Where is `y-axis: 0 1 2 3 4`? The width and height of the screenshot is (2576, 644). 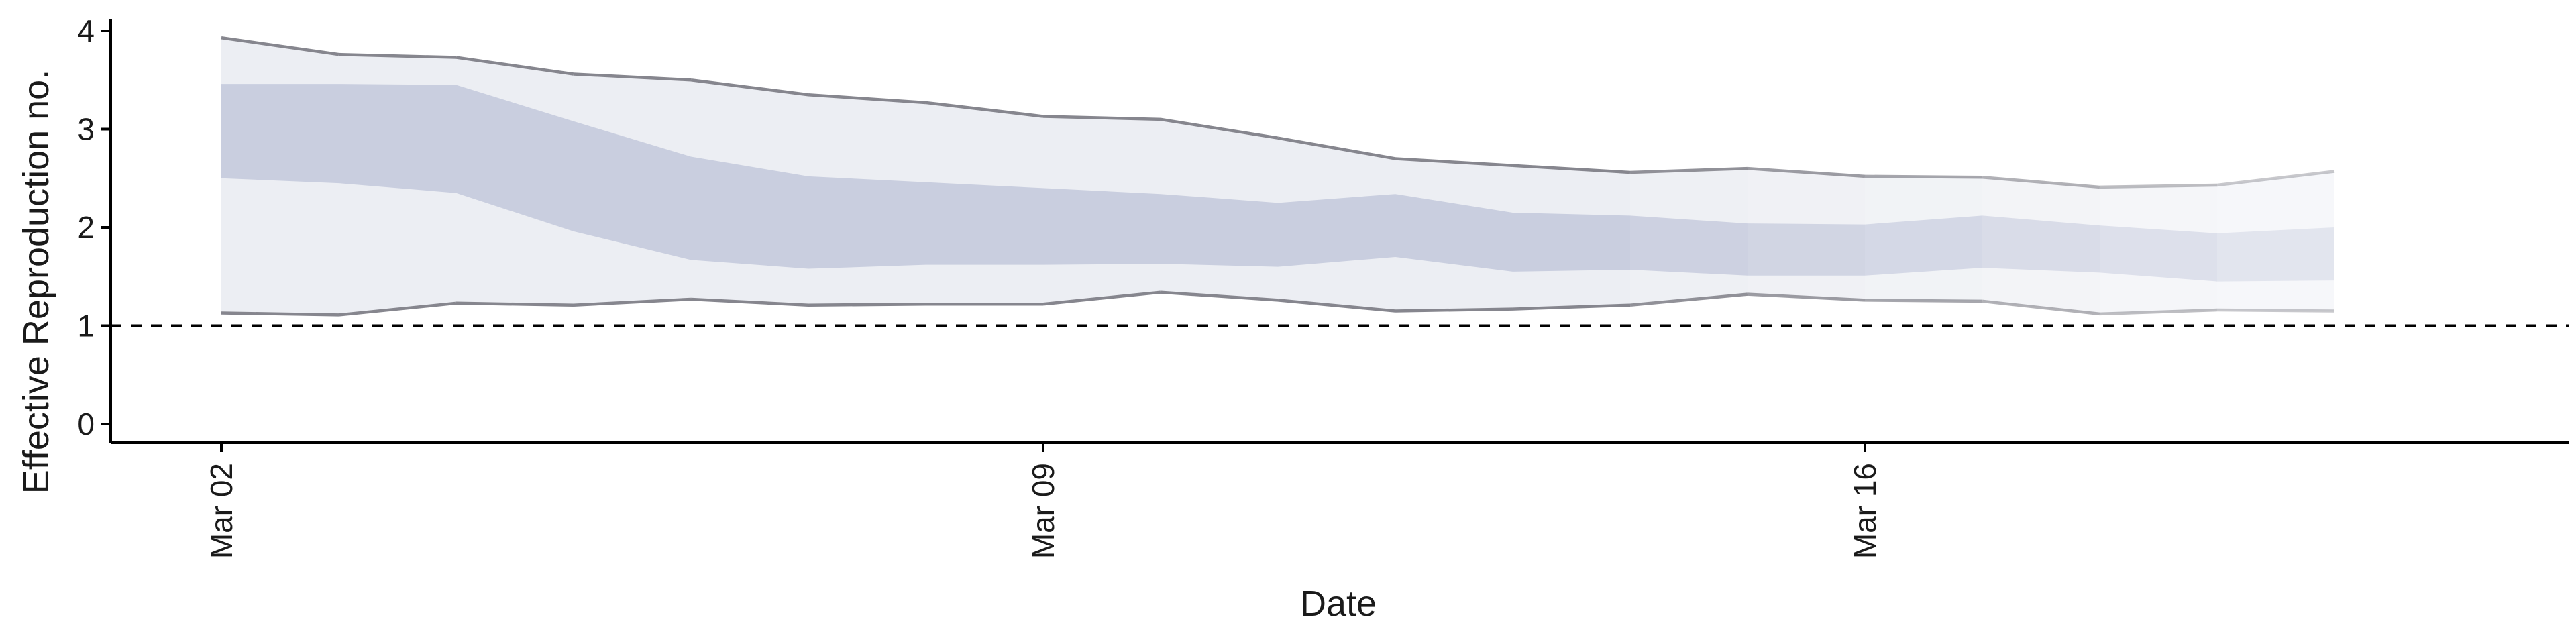 y-axis: 0 1 2 3 4 is located at coordinates (94, 228).